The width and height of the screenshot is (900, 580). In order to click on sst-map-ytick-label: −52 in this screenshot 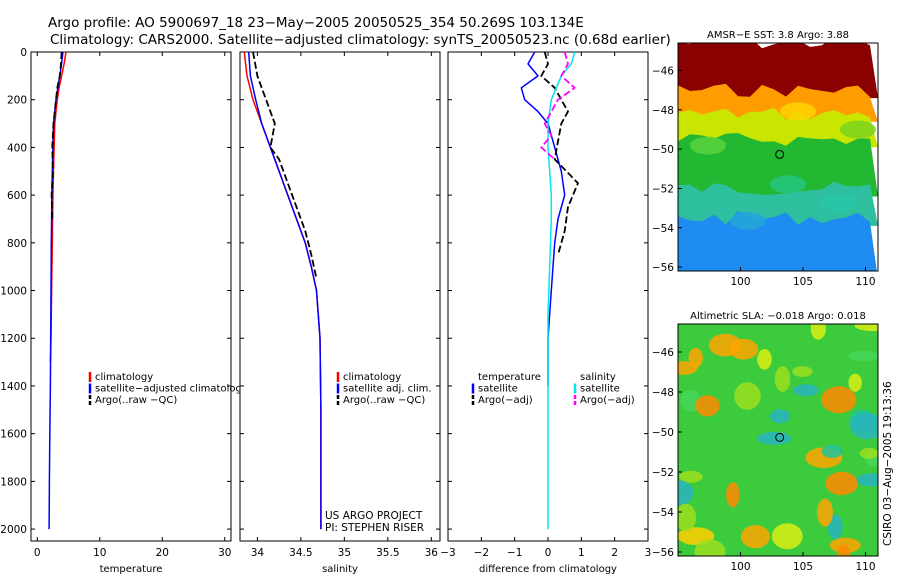, I will do `click(663, 189)`.